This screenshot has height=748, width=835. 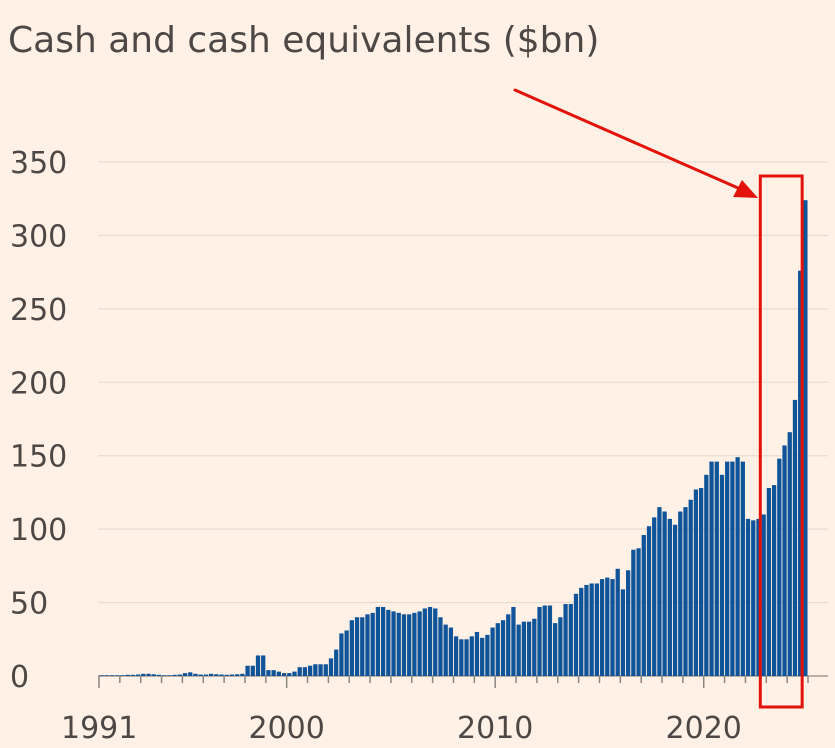 I want to click on y-tick-label-300: 300, so click(x=38, y=236).